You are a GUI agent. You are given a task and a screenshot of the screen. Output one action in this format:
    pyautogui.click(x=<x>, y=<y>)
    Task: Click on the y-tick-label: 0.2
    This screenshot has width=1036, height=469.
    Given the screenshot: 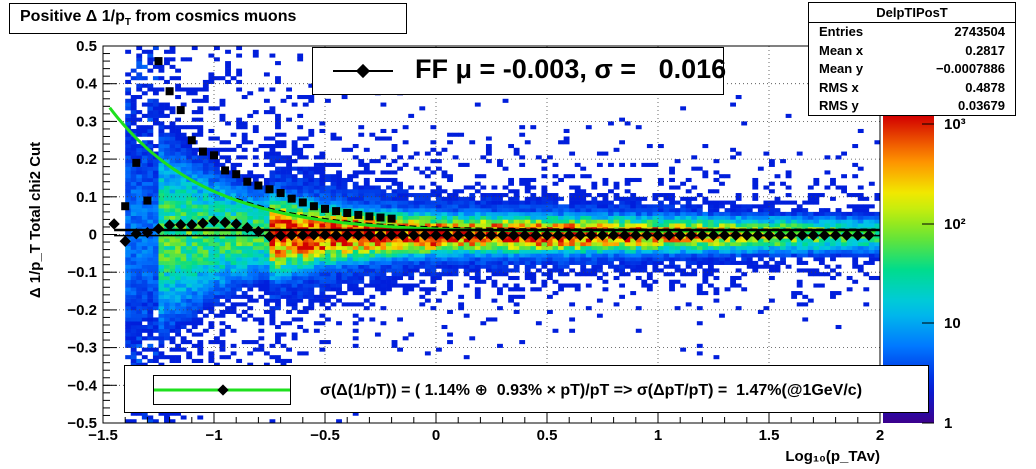 What is the action you would take?
    pyautogui.click(x=86, y=159)
    